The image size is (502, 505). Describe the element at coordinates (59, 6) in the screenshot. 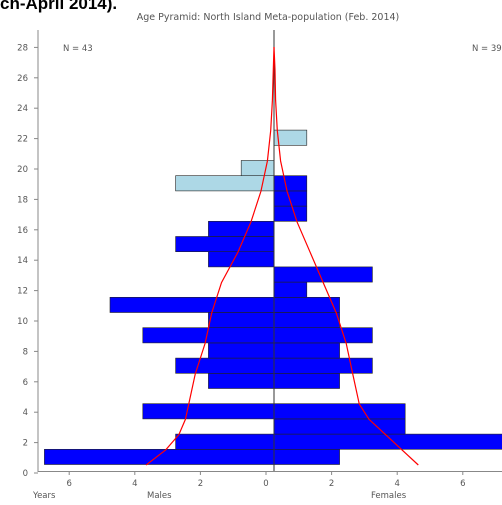

I see `figure-caption-fragment: ch-April 2014).` at that location.